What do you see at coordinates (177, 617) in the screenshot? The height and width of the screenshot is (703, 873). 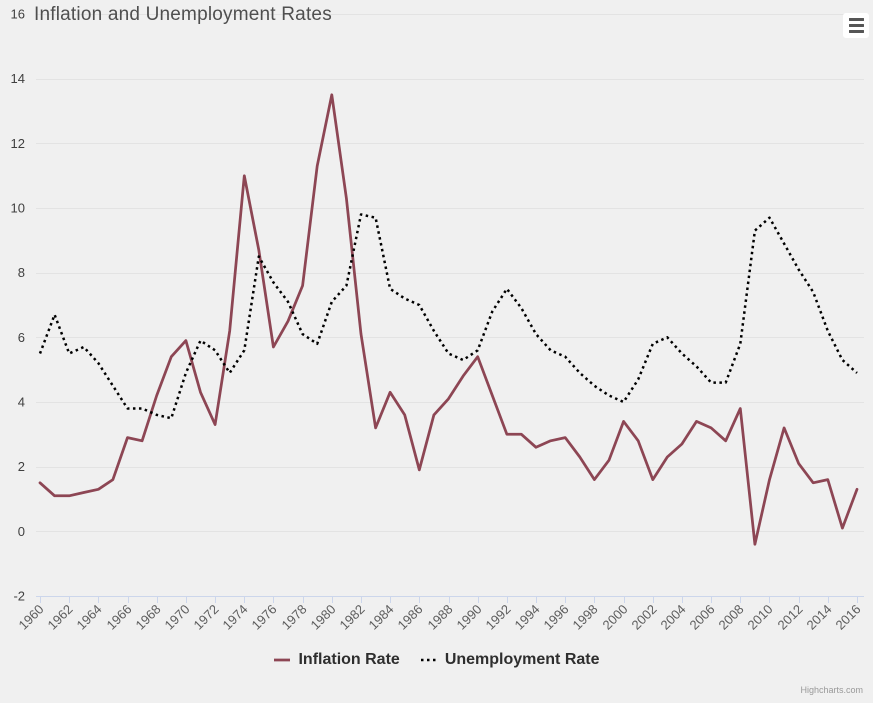 I see `x-axis-label: 1970` at bounding box center [177, 617].